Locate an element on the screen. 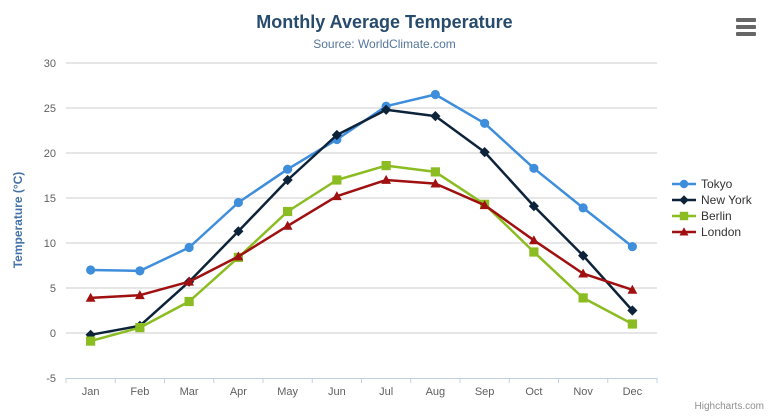 The height and width of the screenshot is (416, 769). x-axis-tick-label: Feb is located at coordinates (139, 392).